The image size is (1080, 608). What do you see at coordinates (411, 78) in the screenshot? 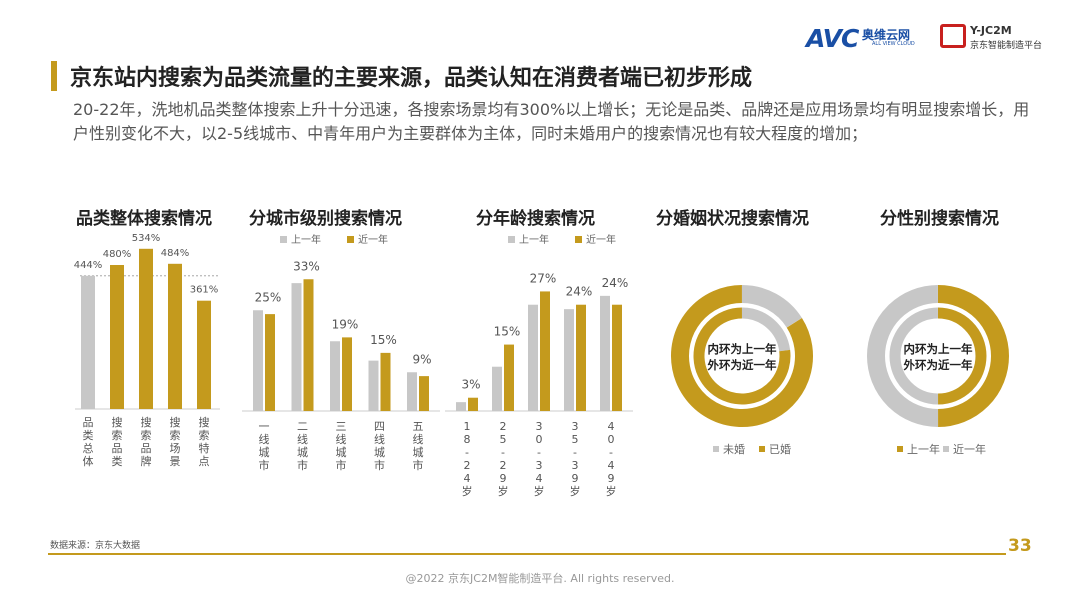
I see `page-title: 京东站内搜索为品类流量的主要来源，品类认知在消费者端已初步形成` at bounding box center [411, 78].